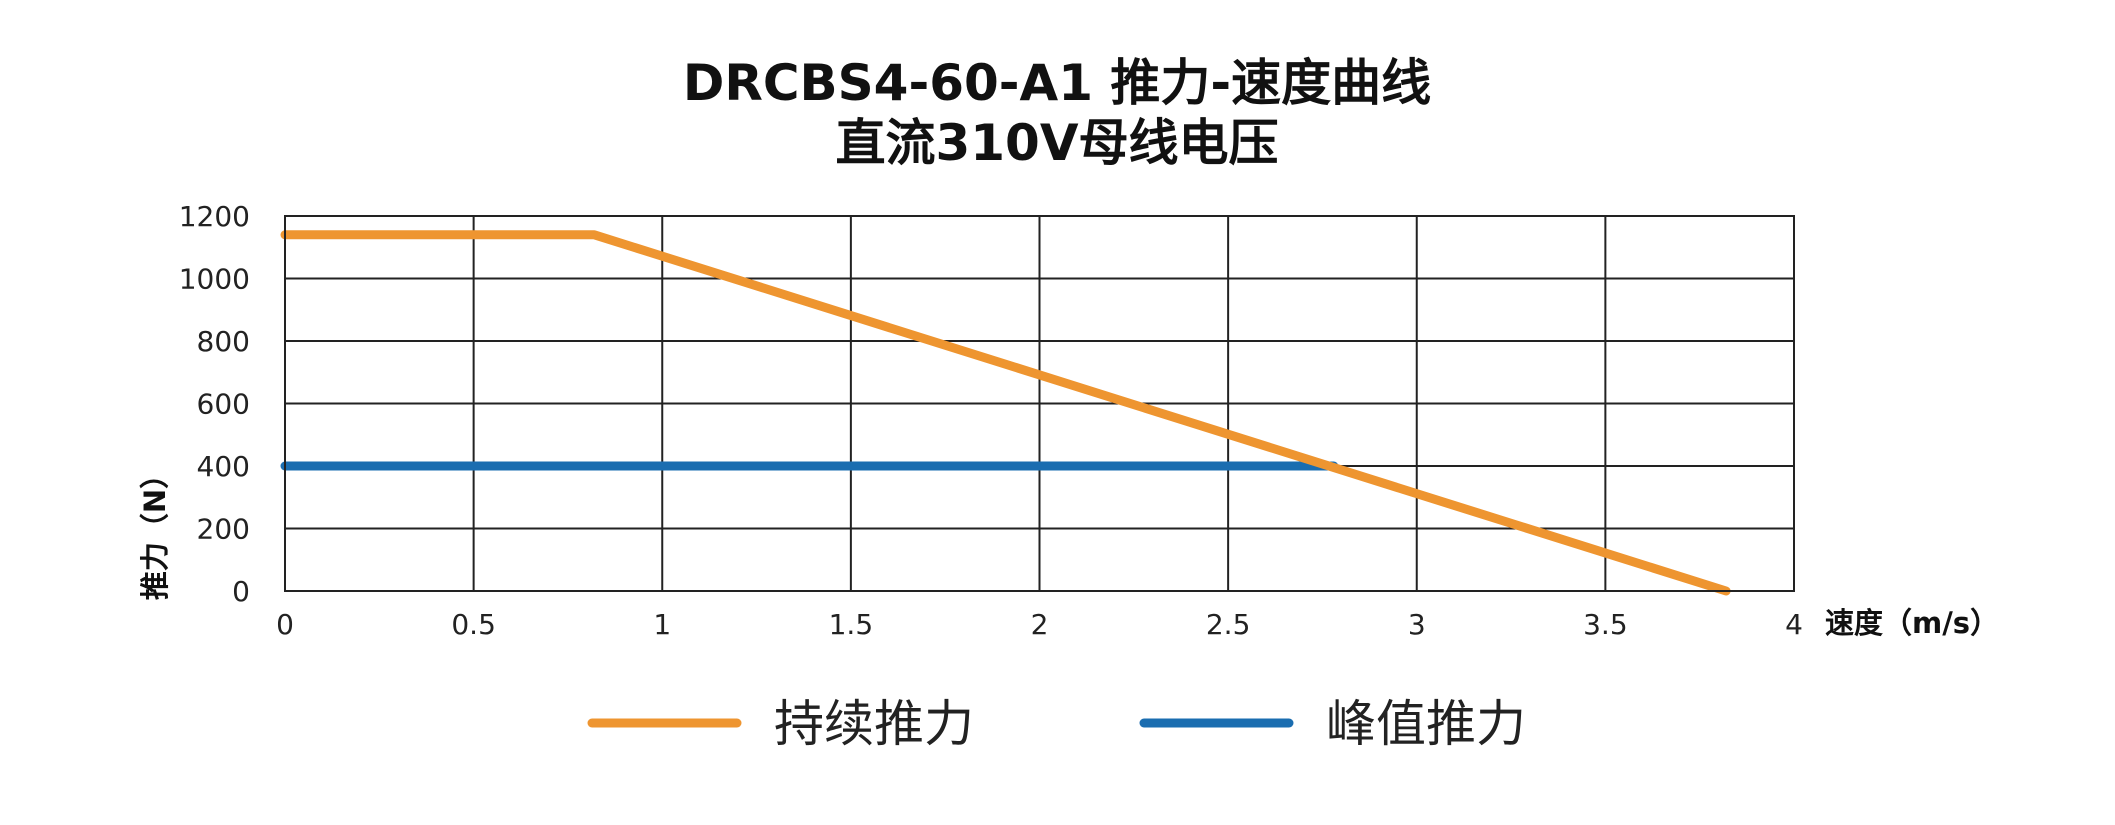 The image size is (2115, 825). Describe the element at coordinates (1056, 724) in the screenshot. I see `legend: 持续推力 峰值推力` at that location.